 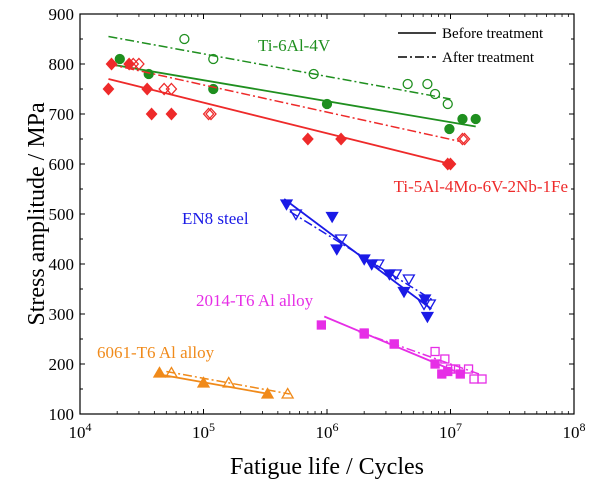 I want to click on x-tick-label: 10⁸, so click(x=574, y=431).